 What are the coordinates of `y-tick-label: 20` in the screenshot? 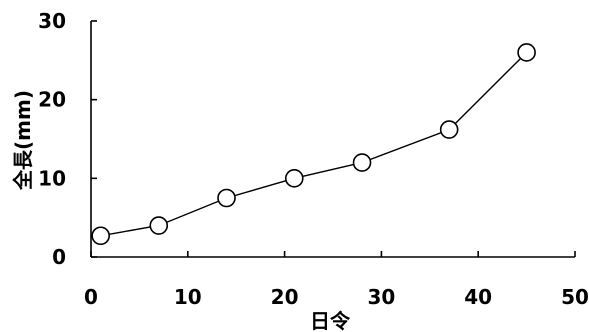 It's located at (52, 100).